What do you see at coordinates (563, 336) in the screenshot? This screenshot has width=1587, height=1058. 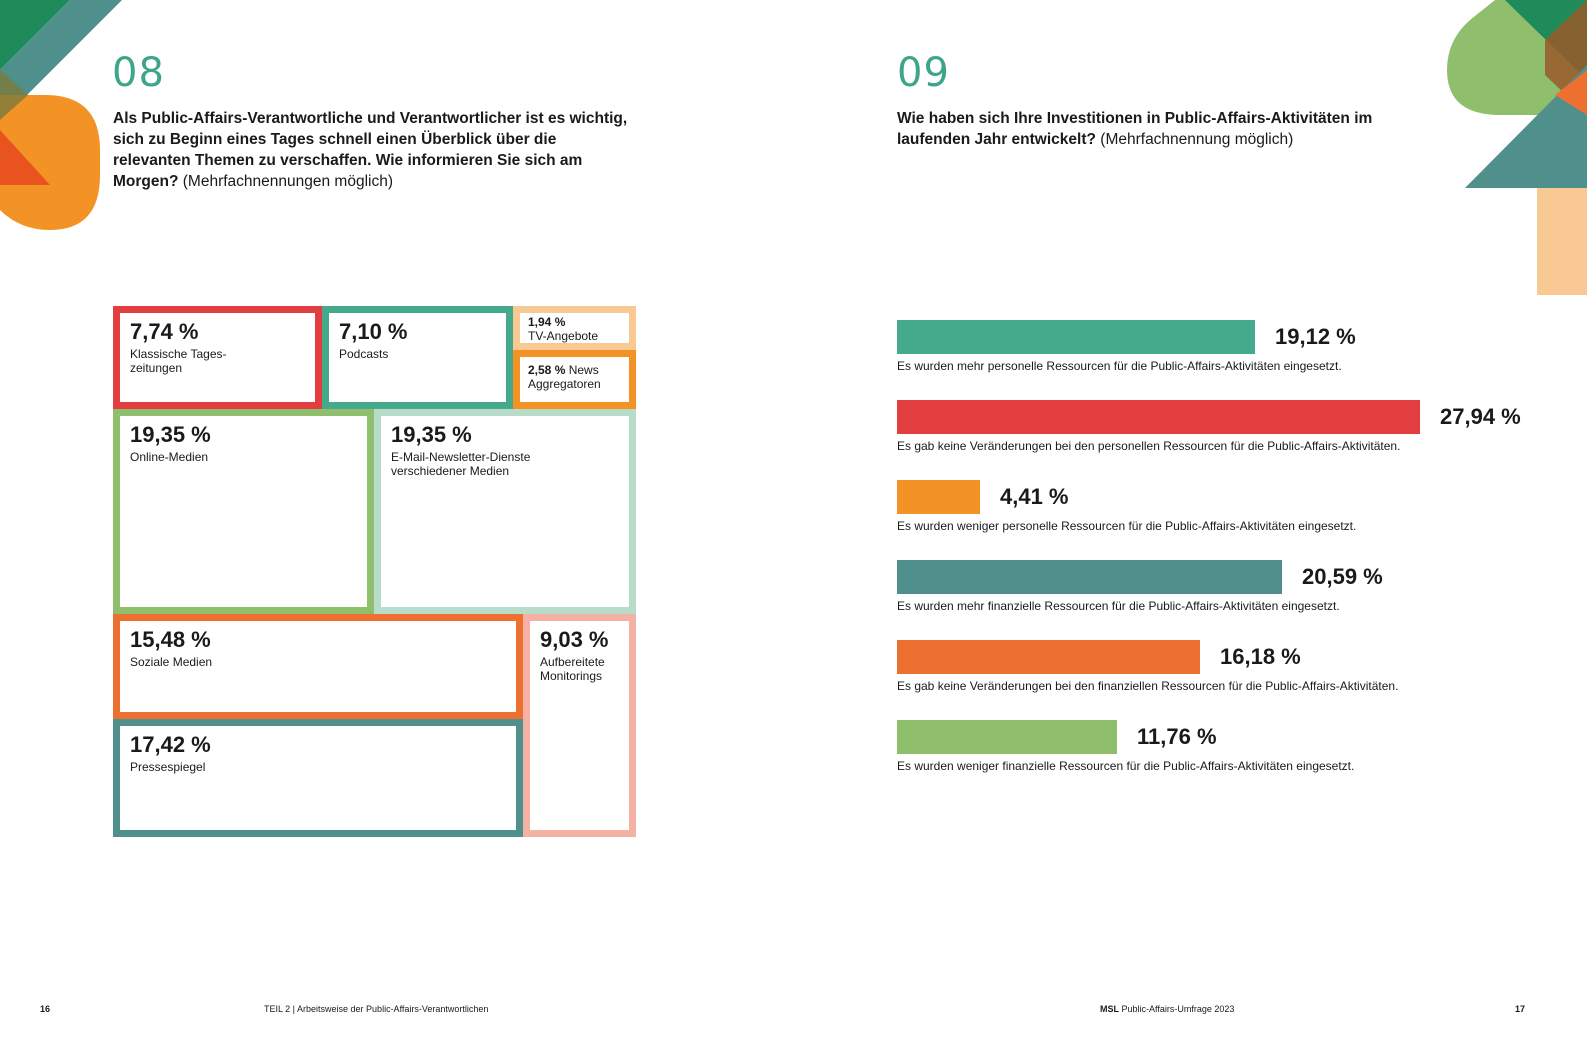 I see `treemap-label: TV-Angebote` at bounding box center [563, 336].